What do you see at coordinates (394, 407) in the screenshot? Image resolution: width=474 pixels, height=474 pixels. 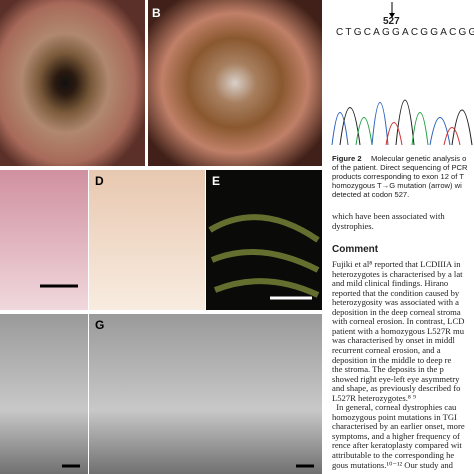 I see `text-line: In general, corneal dystrophies cau` at bounding box center [394, 407].